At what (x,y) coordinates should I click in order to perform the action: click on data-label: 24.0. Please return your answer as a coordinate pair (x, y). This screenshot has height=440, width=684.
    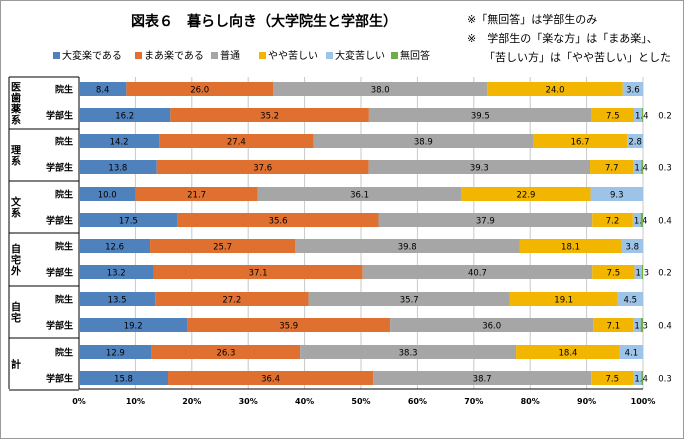
    Looking at the image, I should click on (555, 91).